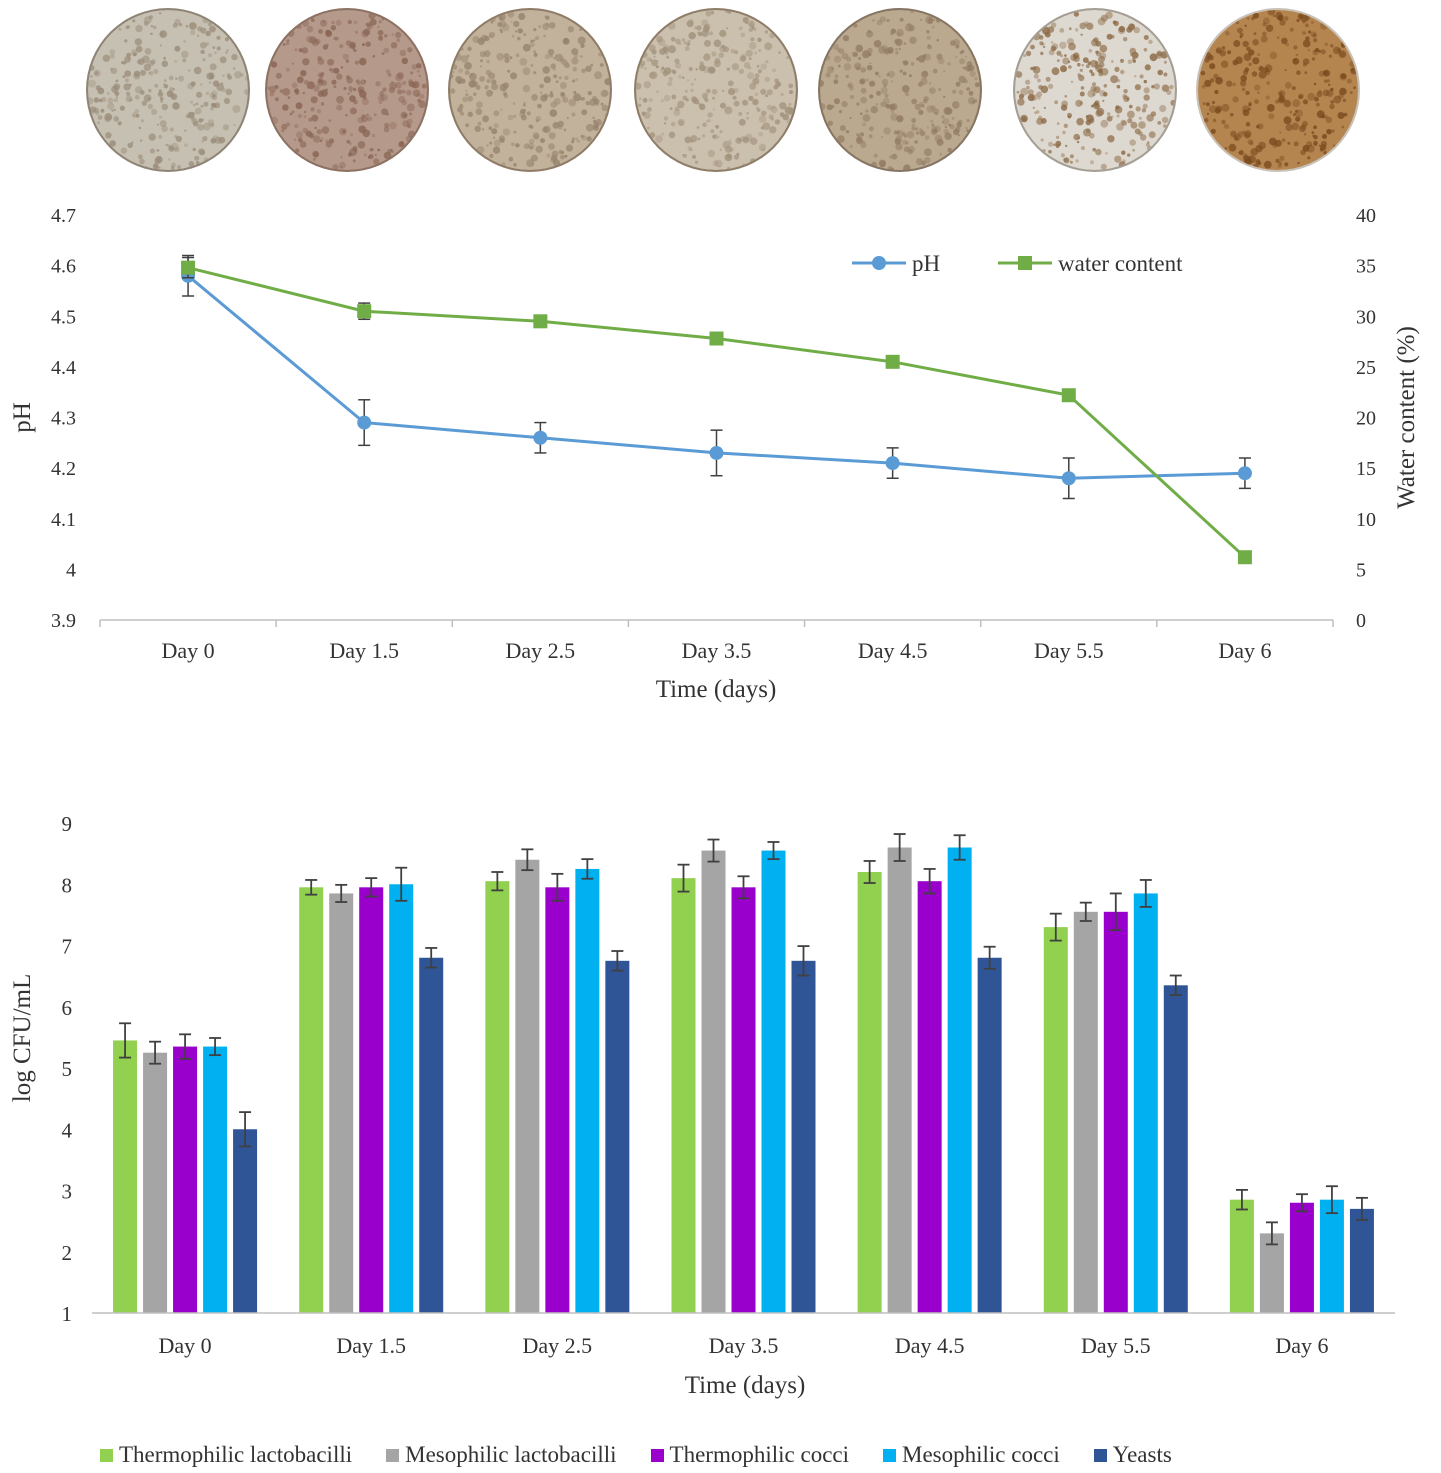  What do you see at coordinates (1366, 469) in the screenshot?
I see `y2-tick-label: 15` at bounding box center [1366, 469].